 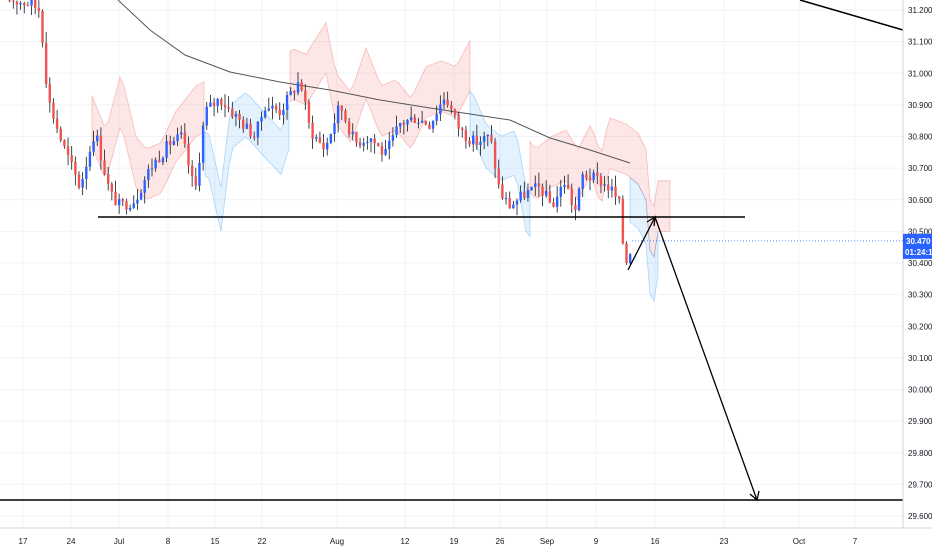 What do you see at coordinates (920, 263) in the screenshot?
I see `price-tick-label: 30.400` at bounding box center [920, 263].